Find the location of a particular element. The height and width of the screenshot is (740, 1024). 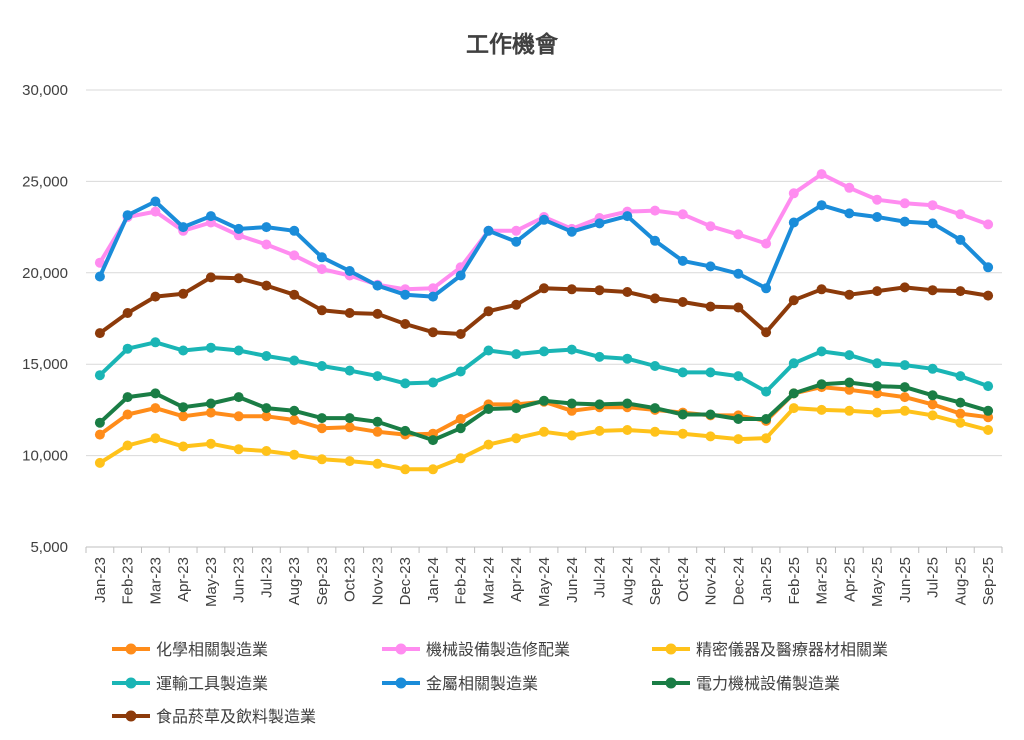

x-tick-label: Oct-23 is located at coordinates (350, 579).